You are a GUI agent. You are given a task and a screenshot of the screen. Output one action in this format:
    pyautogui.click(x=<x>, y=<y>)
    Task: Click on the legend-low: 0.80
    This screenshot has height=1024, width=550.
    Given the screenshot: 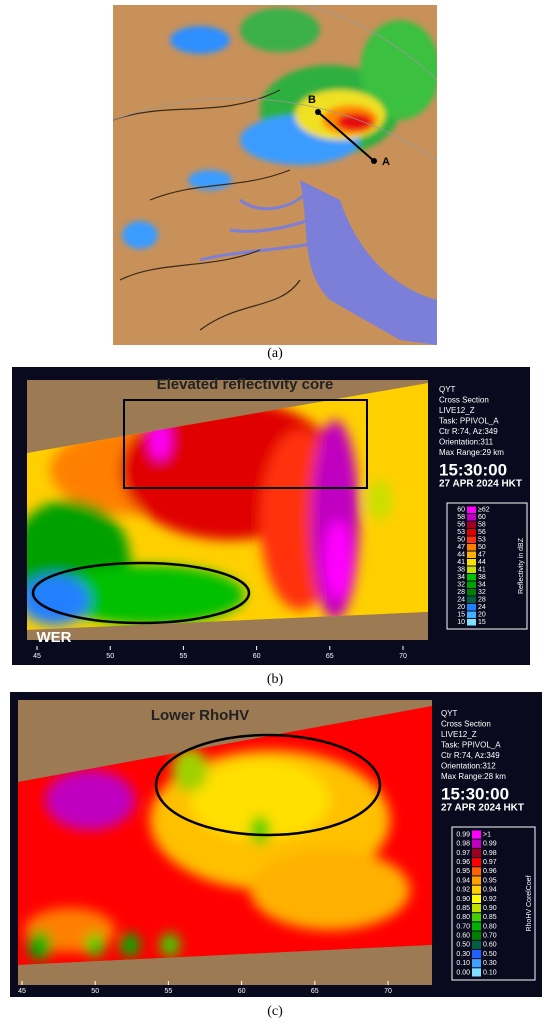 What is the action you would take?
    pyautogui.click(x=463, y=917)
    